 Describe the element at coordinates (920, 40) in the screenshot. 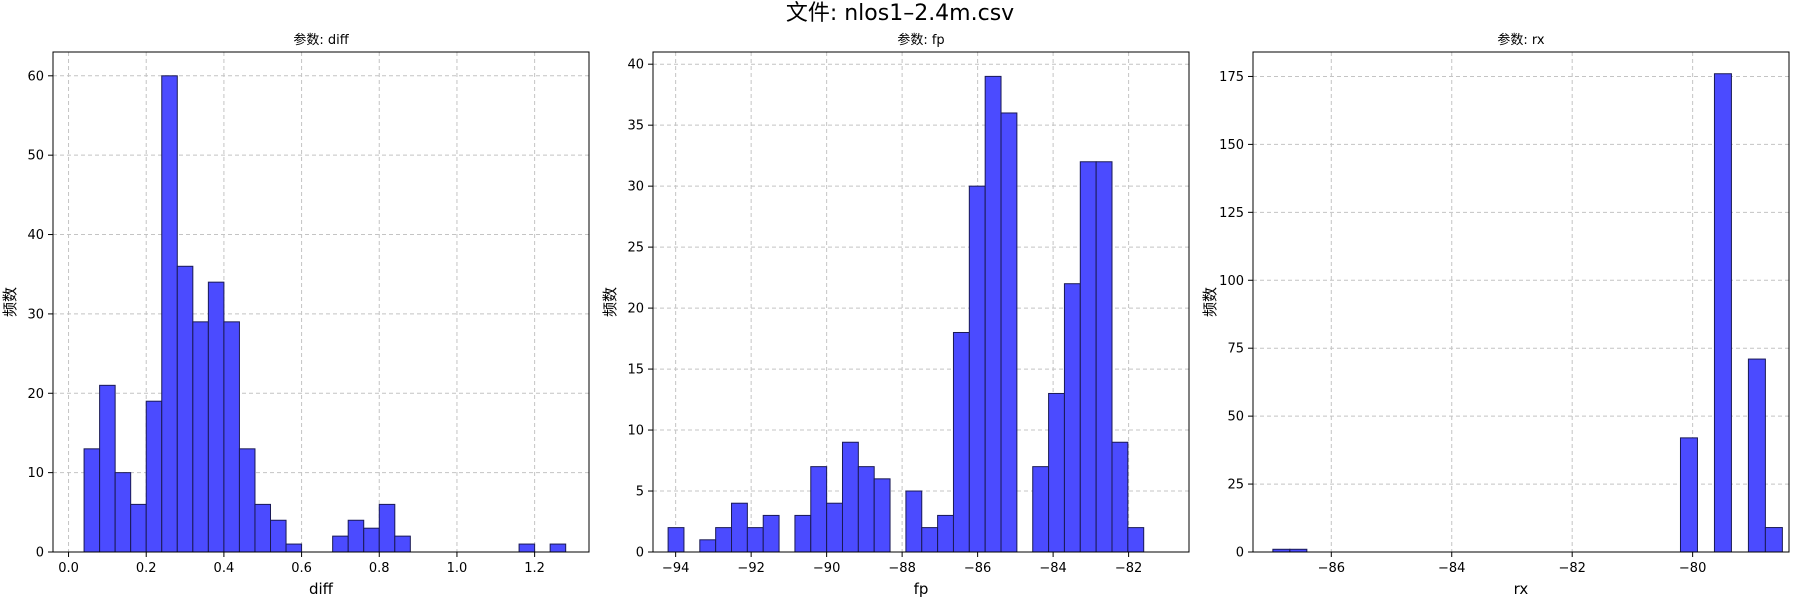

I see `subplot-title: 参数: fp` at that location.